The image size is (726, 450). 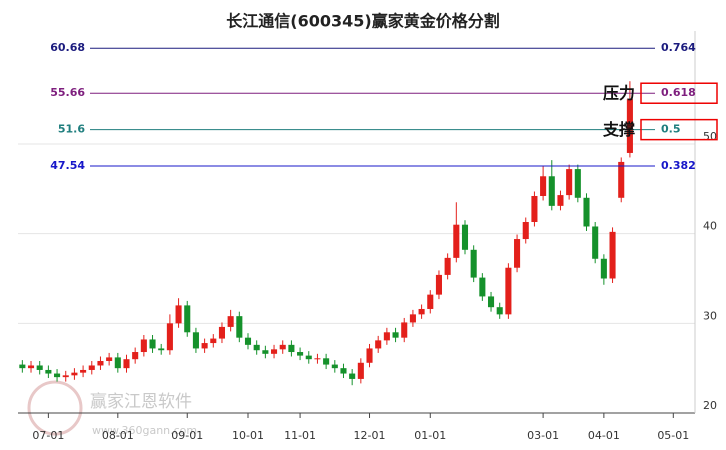 What do you see at coordinates (67, 92) in the screenshot?
I see `level-price: 55.66` at bounding box center [67, 92].